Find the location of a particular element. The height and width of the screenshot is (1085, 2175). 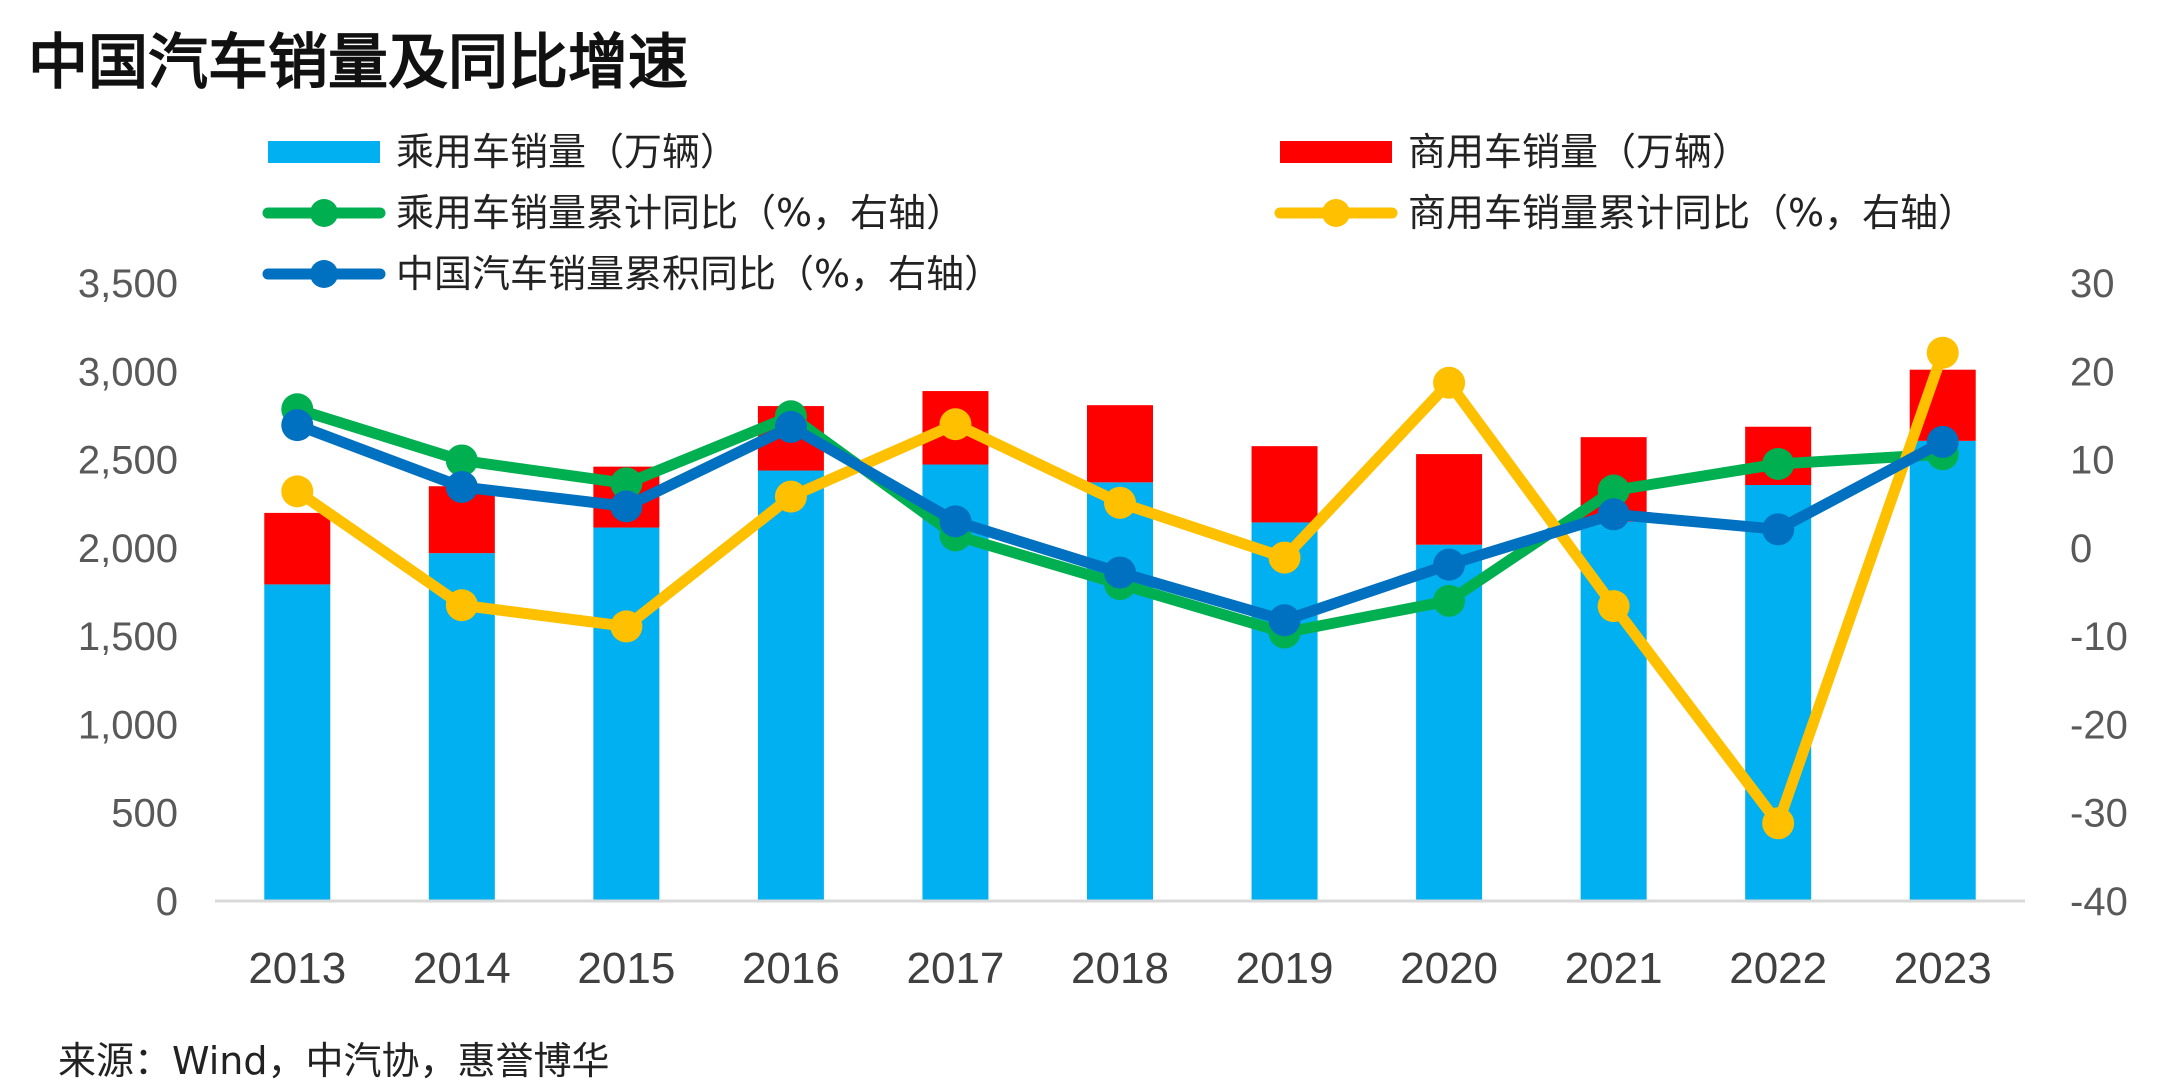

y-right-tick-label: -40 is located at coordinates (2099, 902).